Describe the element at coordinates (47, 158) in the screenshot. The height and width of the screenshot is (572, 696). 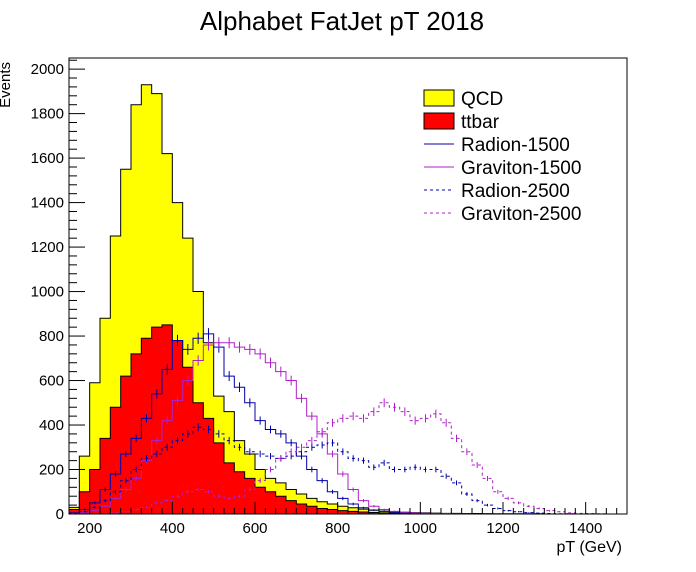
I see `y-tick-label: 1600` at that location.